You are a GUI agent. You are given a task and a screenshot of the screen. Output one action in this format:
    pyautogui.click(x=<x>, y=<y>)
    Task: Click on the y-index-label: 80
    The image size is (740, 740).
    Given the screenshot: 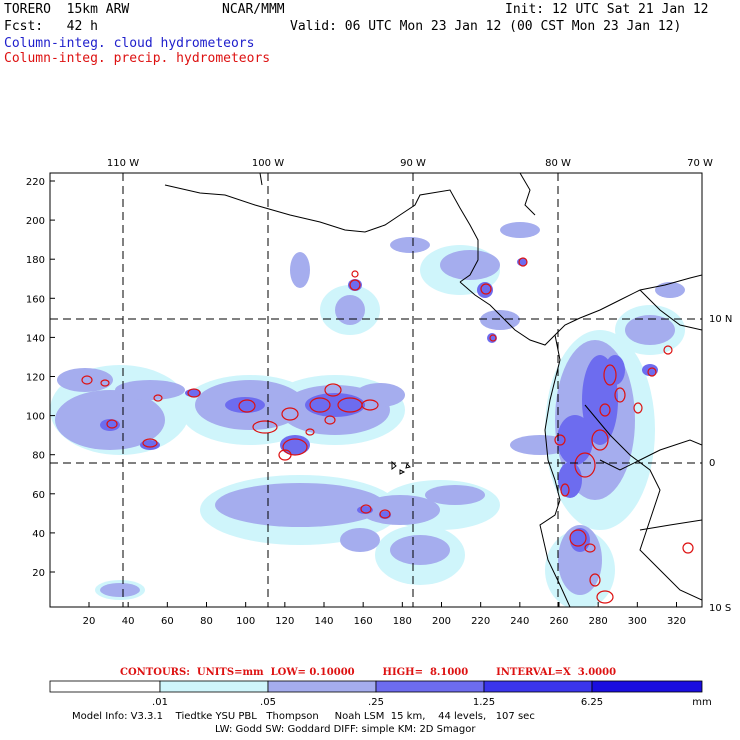 What is the action you would take?
    pyautogui.click(x=38, y=456)
    